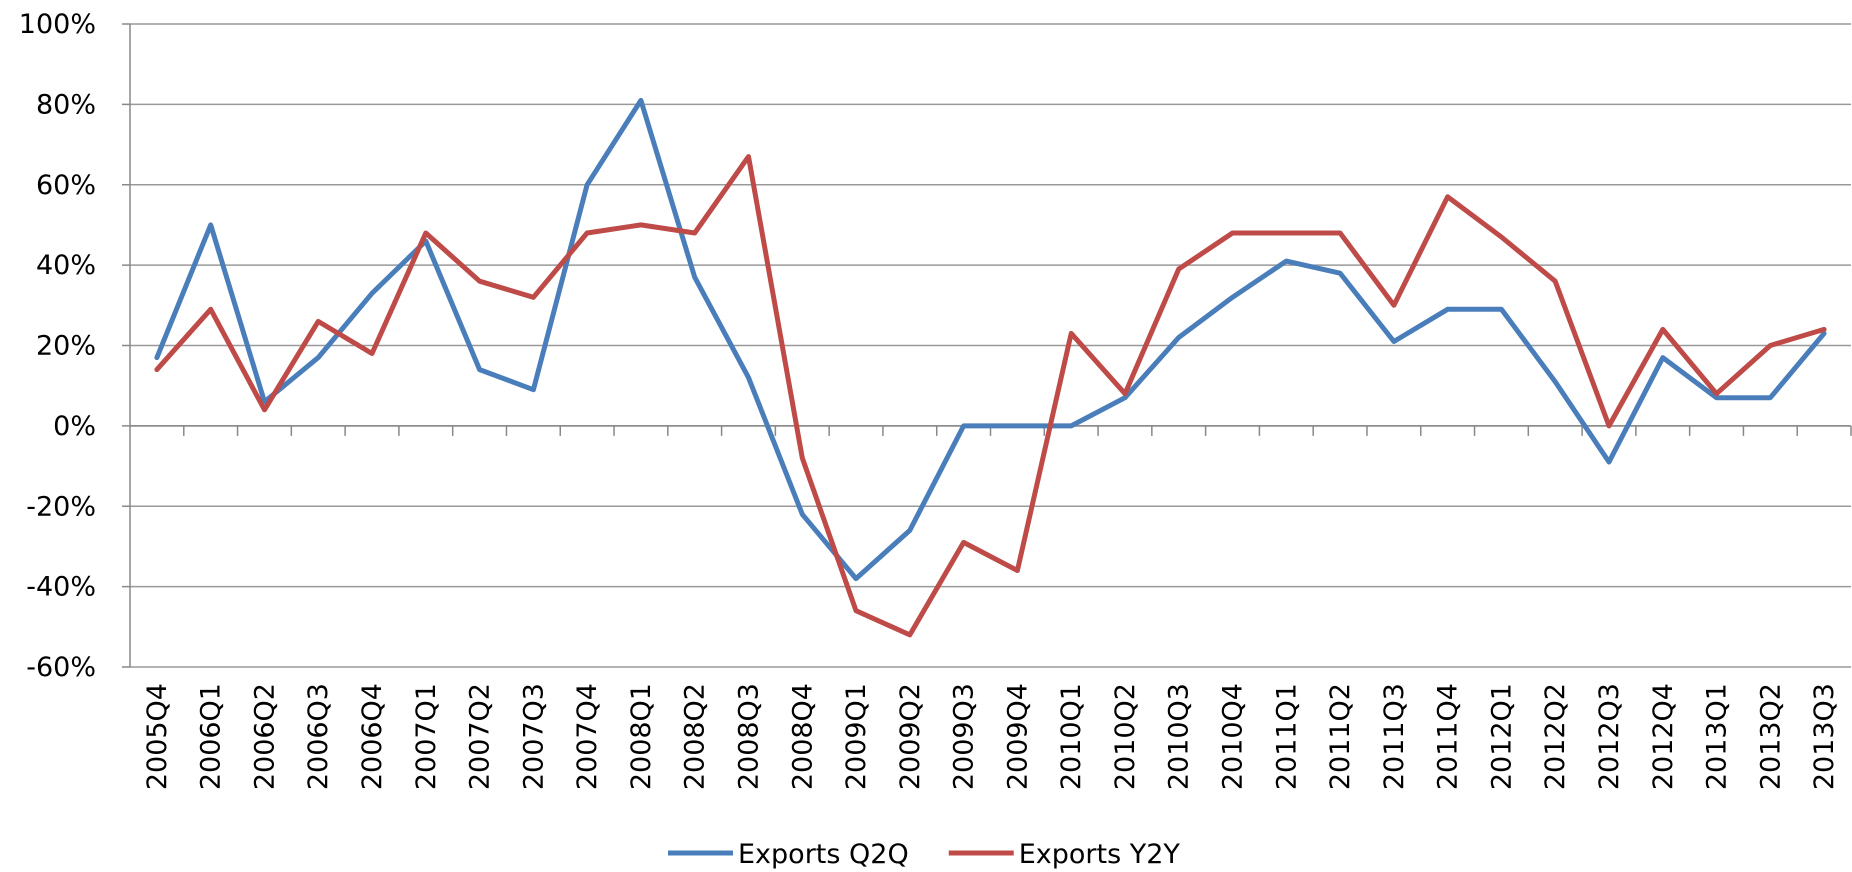 Image resolution: width=1852 pixels, height=872 pixels. What do you see at coordinates (157, 736) in the screenshot?
I see `x-tick-label: 2005Q4` at bounding box center [157, 736].